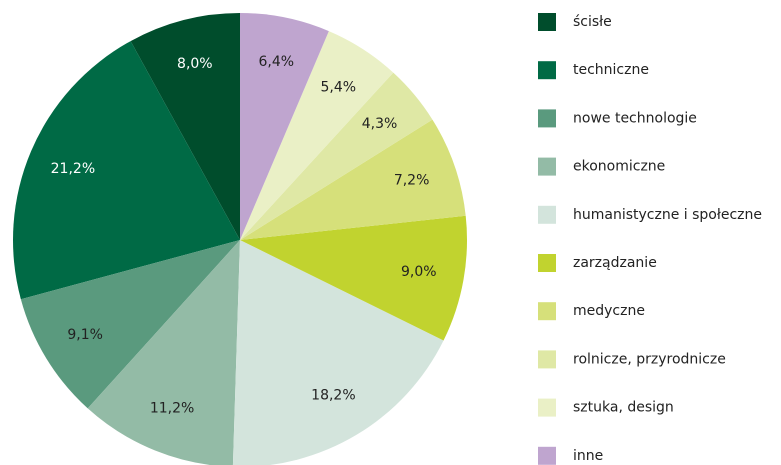 The image size is (781, 465). Describe the element at coordinates (588, 456) in the screenshot. I see `legend-label: inne` at that location.